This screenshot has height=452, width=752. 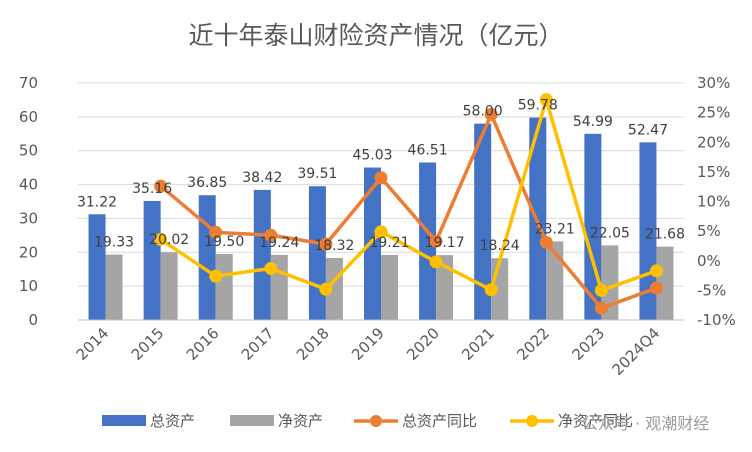 I want to click on left-axis-tick: 60, so click(x=28, y=117).